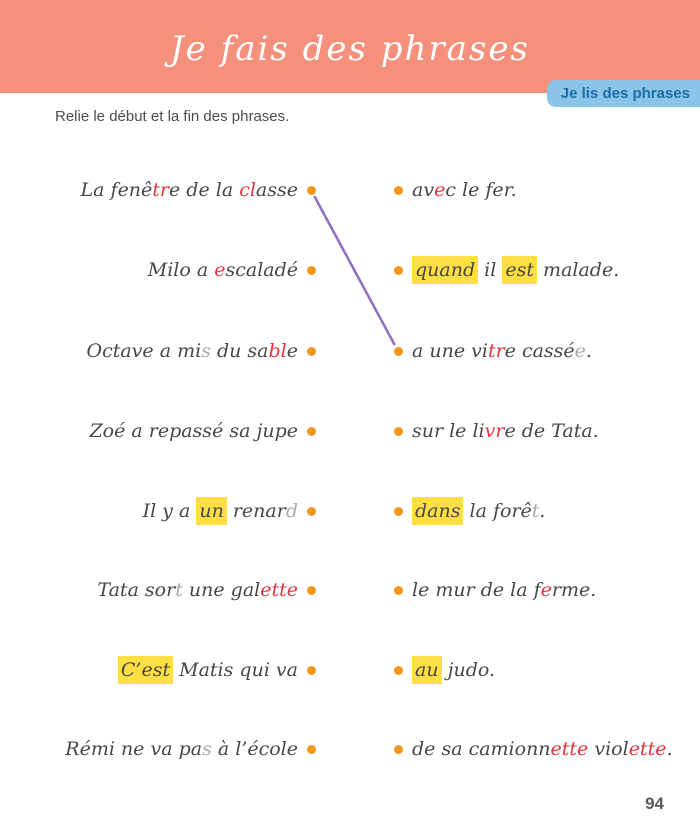  I want to click on text-segment: e de Tata., so click(551, 431).